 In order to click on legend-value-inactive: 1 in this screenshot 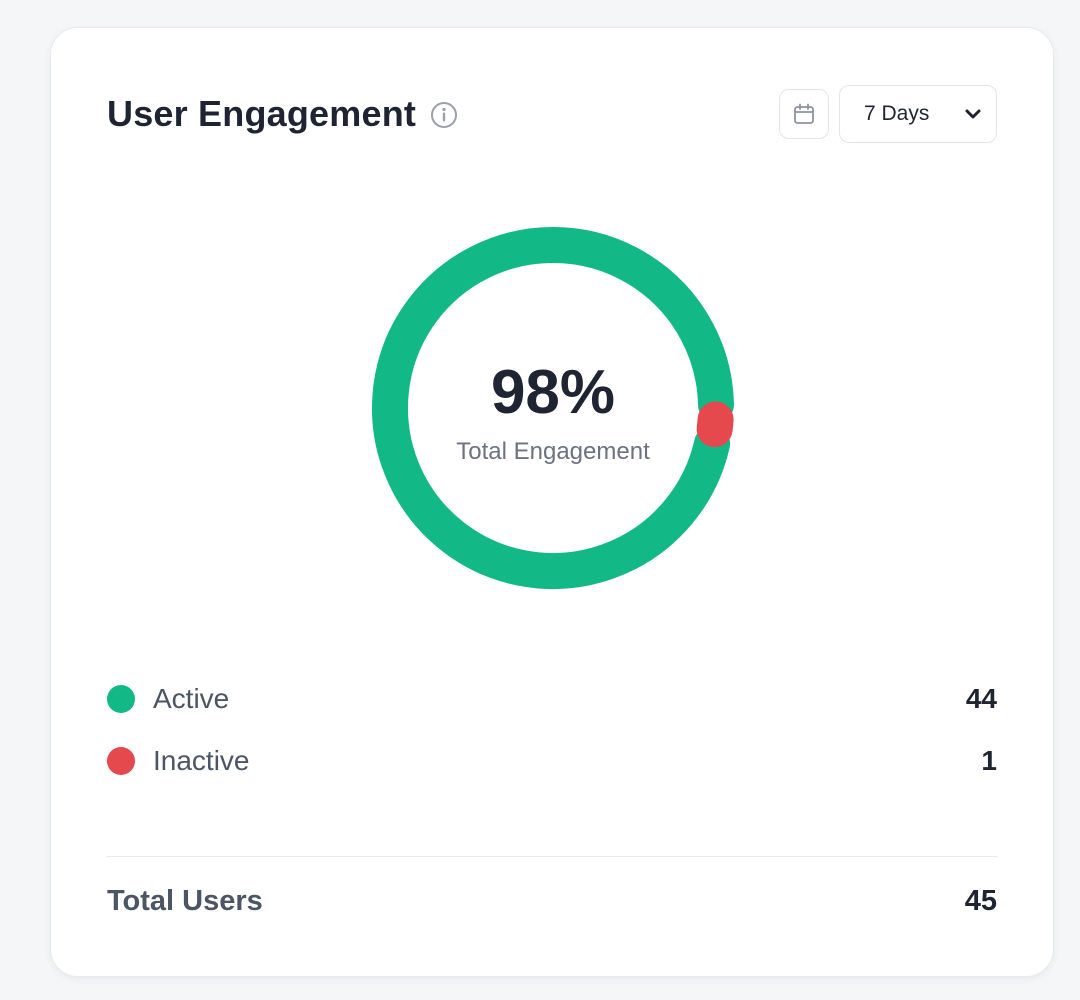, I will do `click(989, 760)`.